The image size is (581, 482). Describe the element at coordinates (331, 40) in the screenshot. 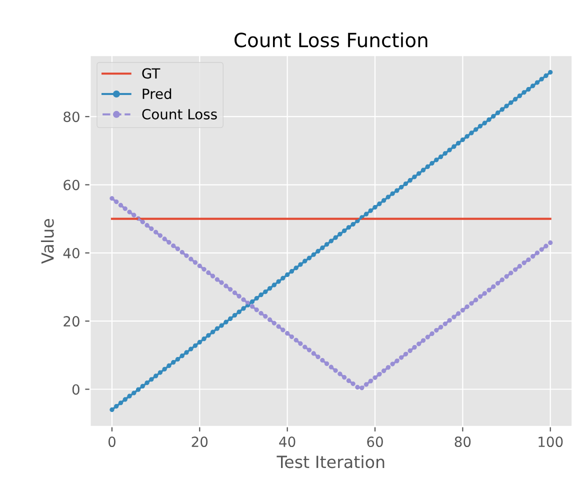

I see `chart-title: Count Loss Function` at that location.